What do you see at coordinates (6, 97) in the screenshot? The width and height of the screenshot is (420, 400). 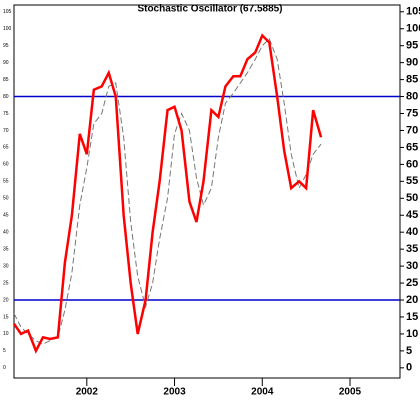 I see `y-tick-label-left: 80` at bounding box center [6, 97].